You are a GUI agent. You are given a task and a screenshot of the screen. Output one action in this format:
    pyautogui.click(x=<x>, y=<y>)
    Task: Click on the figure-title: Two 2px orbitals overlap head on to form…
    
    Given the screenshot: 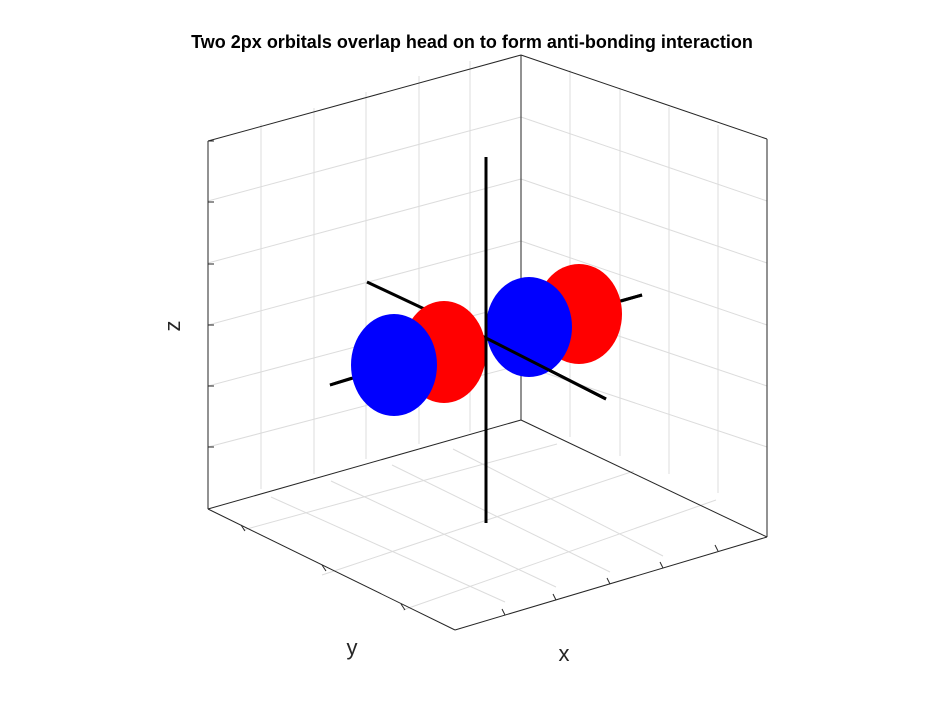 What is the action you would take?
    pyautogui.click(x=472, y=42)
    